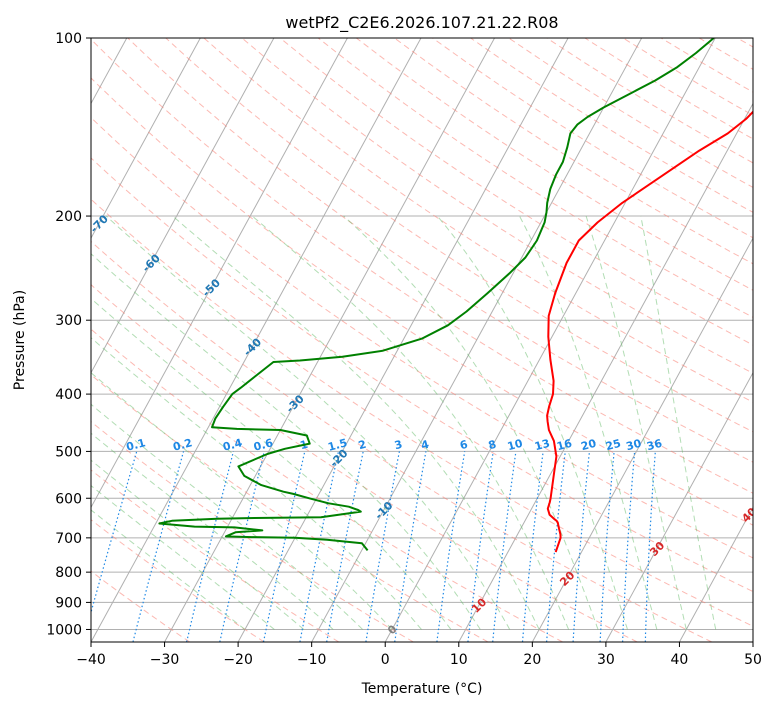 The width and height of the screenshot is (775, 708). I want to click on y-tick-label: 400, so click(68, 395).